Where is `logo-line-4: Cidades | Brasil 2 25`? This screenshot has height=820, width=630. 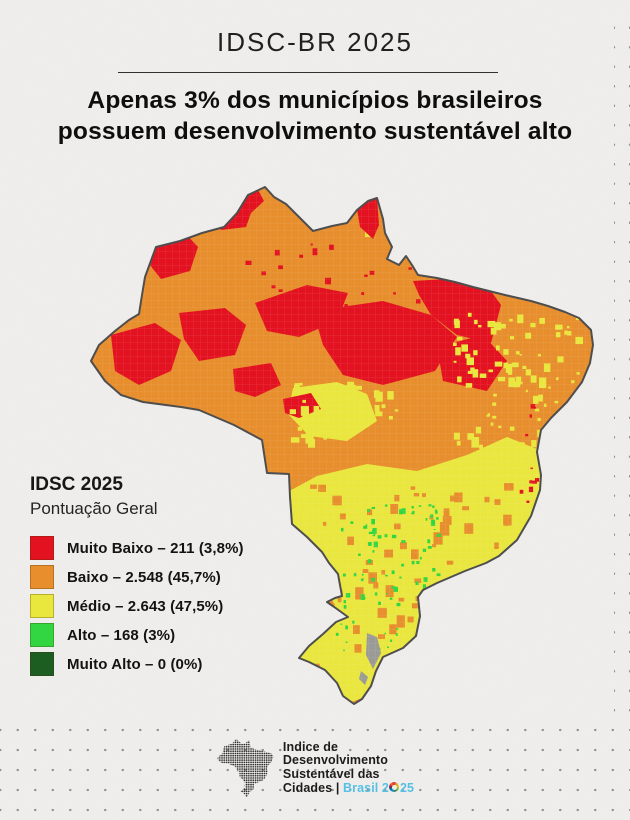 logo-line-4: Cidades | Brasil 2 25 is located at coordinates (348, 788).